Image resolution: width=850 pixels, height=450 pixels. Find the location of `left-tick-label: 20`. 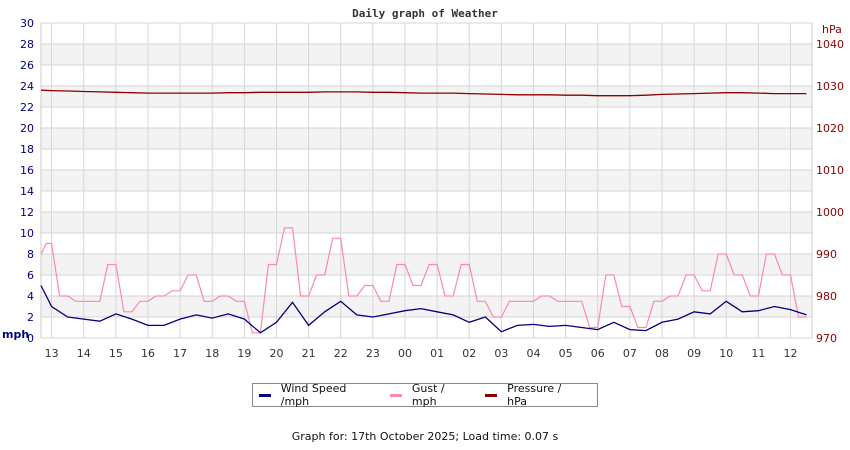

left-tick-label: 20 is located at coordinates (27, 128).